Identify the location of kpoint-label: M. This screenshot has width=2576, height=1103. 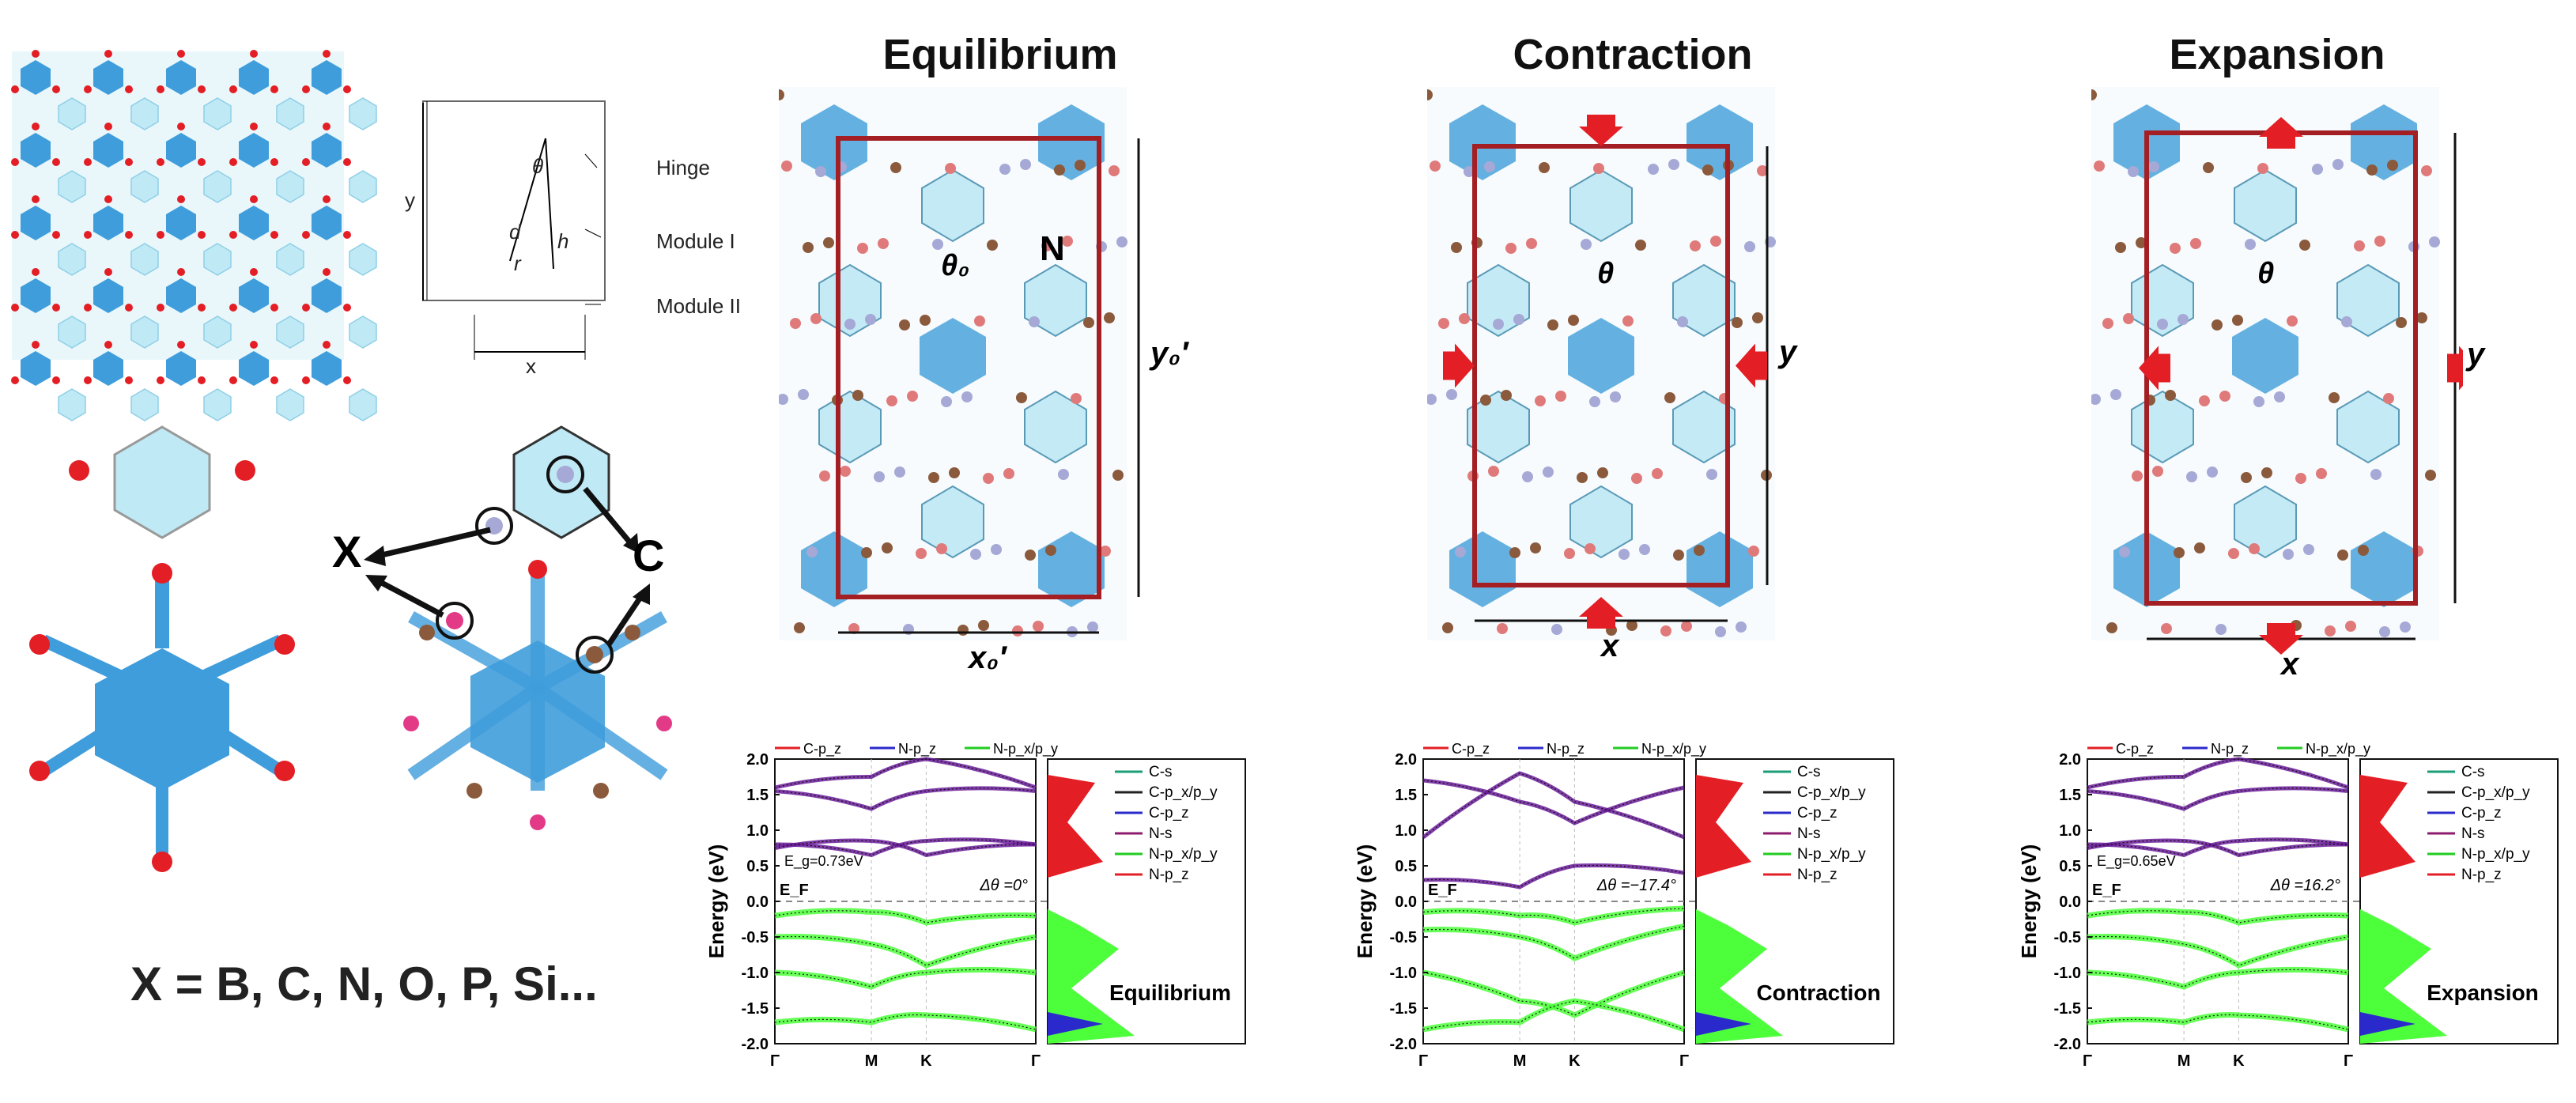
(871, 1061).